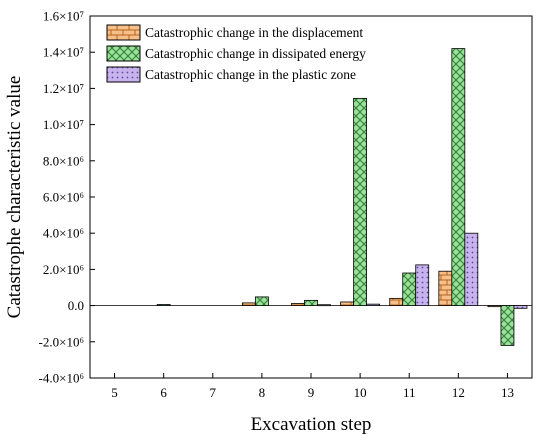 This screenshot has width=550, height=440. Describe the element at coordinates (76, 305) in the screenshot. I see `y-tick-label: 0.0` at that location.